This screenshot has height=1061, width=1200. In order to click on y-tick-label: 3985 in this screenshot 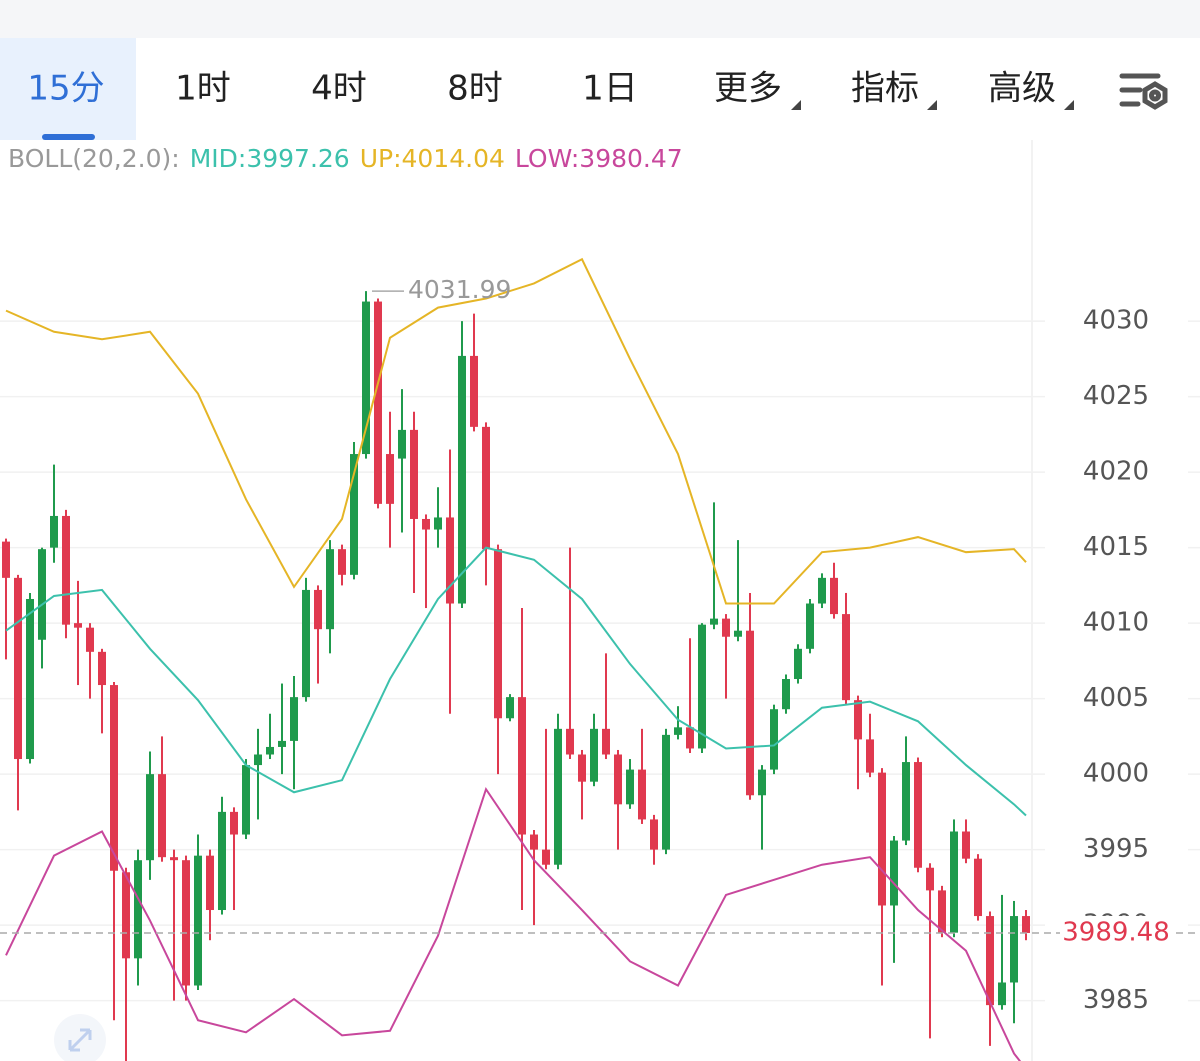, I will do `click(1116, 1000)`.